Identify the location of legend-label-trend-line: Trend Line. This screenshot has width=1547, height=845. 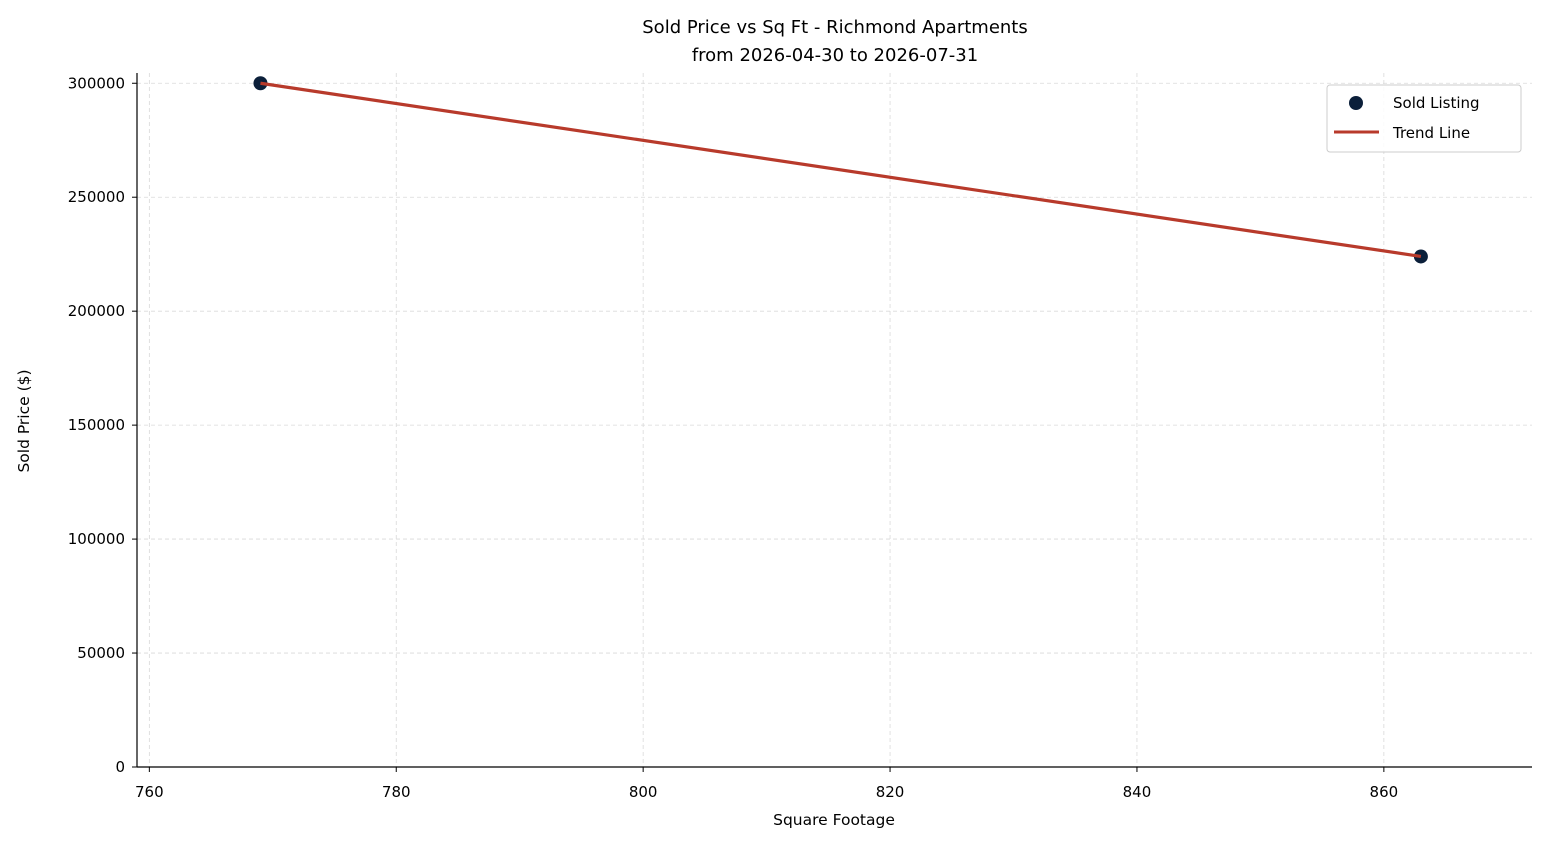
(1431, 133).